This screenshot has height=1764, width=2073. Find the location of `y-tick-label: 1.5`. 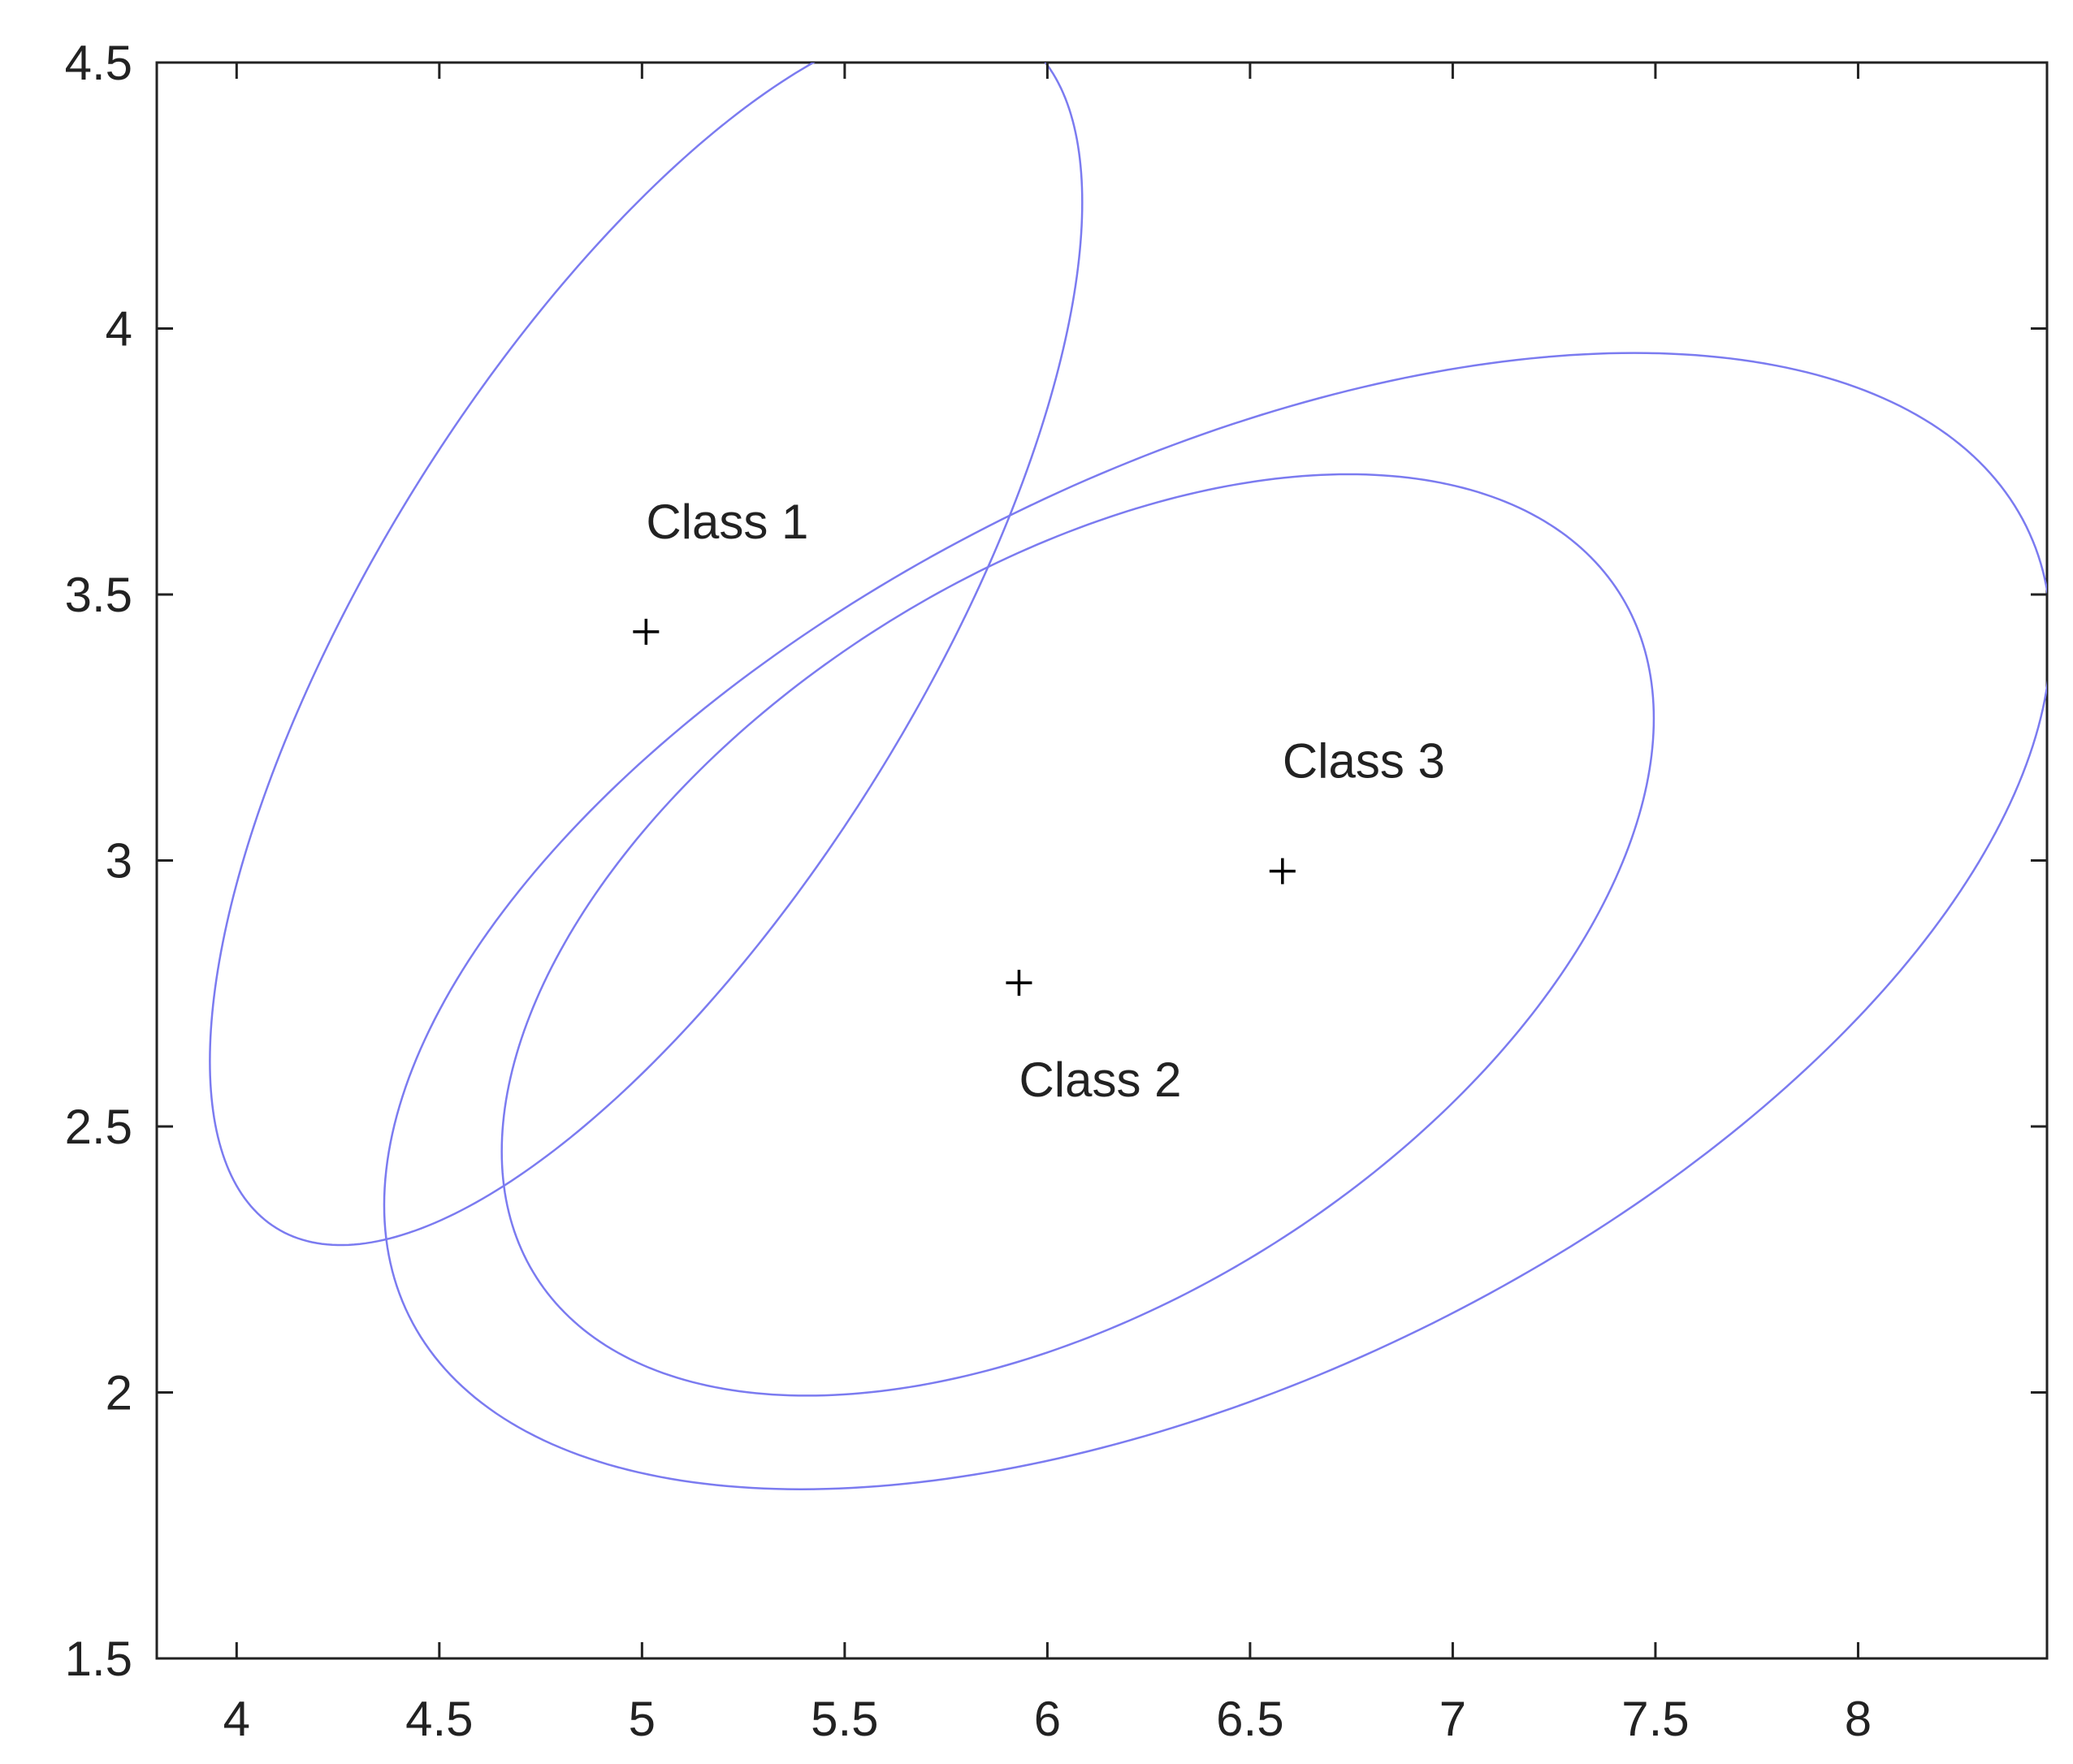

y-tick-label: 1.5 is located at coordinates (98, 1659).